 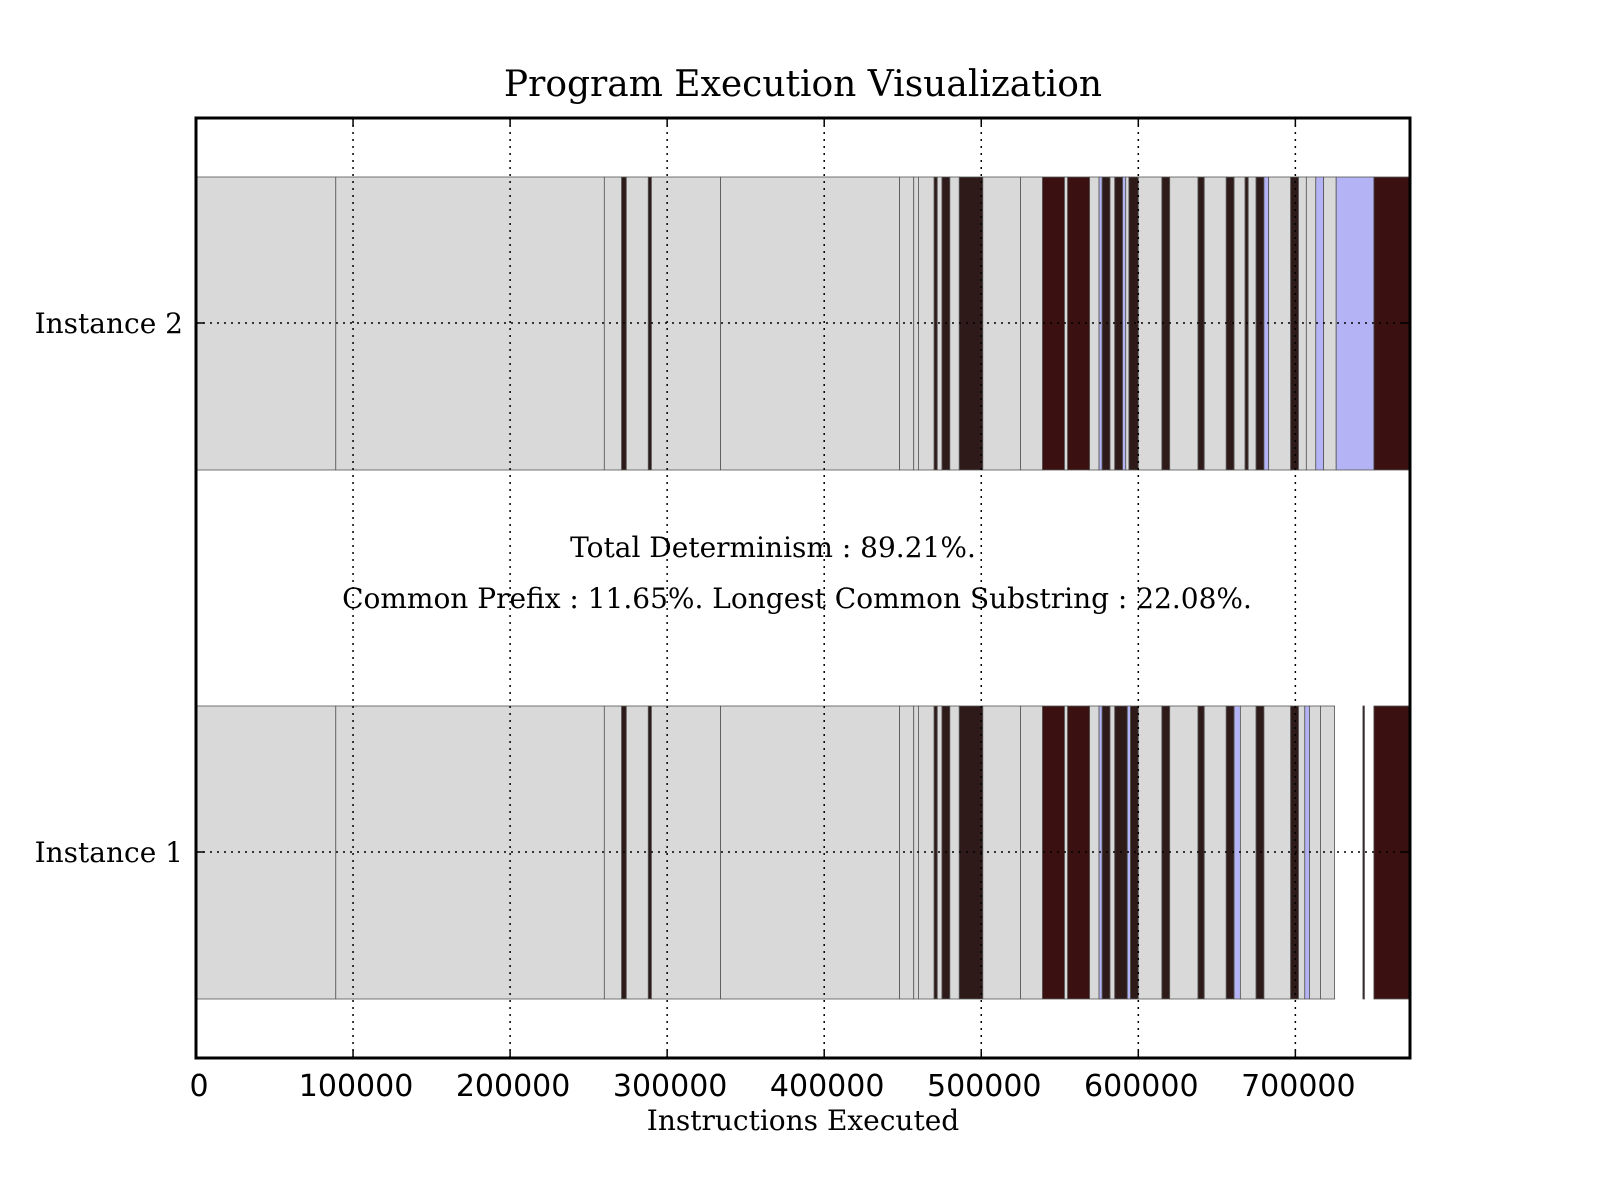 I want to click on x-tick-label: 700000, so click(x=1298, y=1086).